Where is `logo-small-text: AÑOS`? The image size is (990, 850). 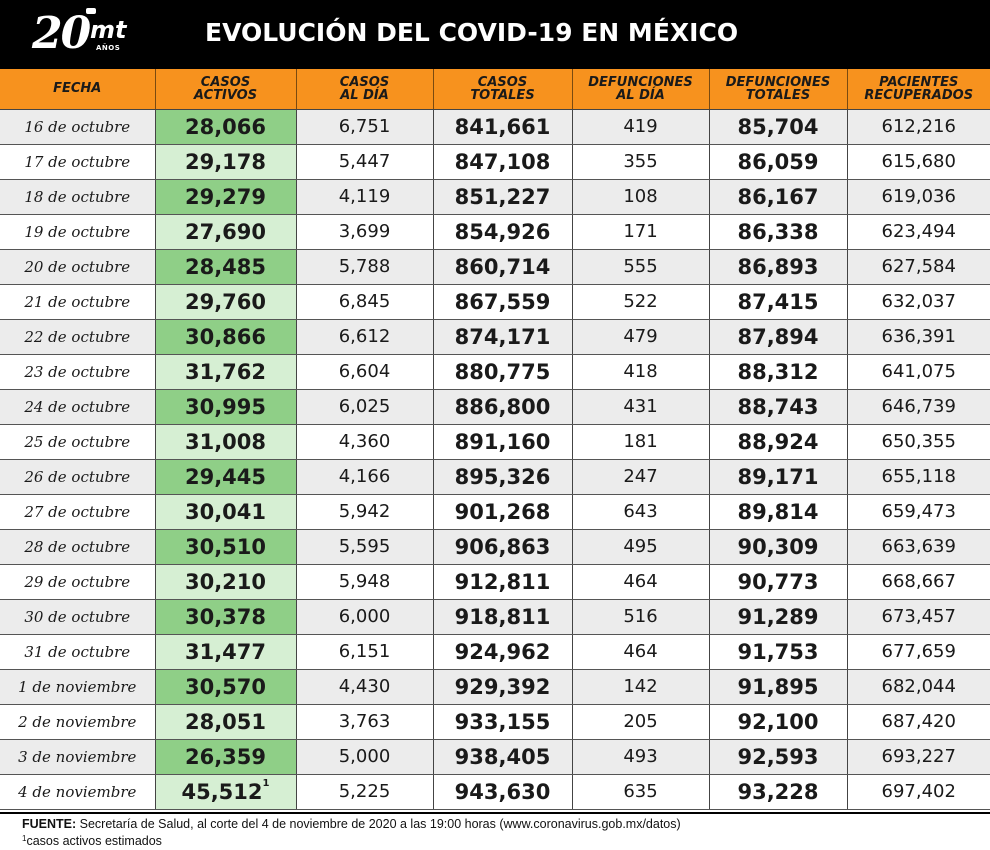 logo-small-text: AÑOS is located at coordinates (108, 48).